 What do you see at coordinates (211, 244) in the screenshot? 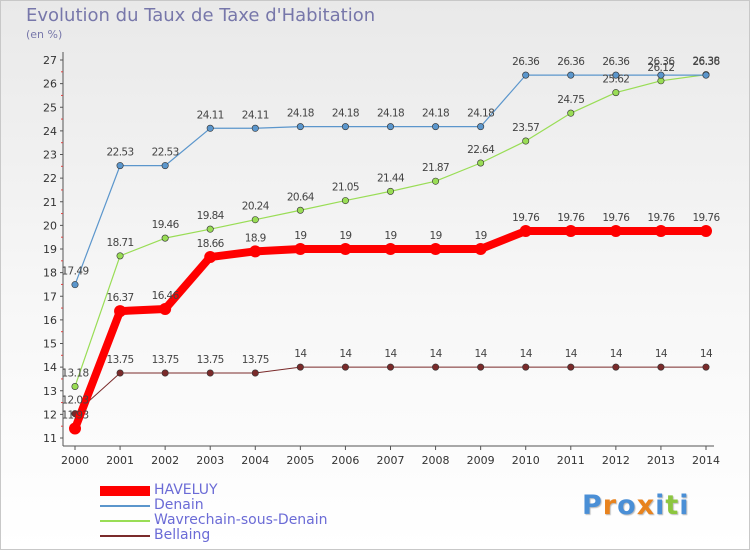
I see `data-label-haveluy: 18.66` at bounding box center [211, 244].